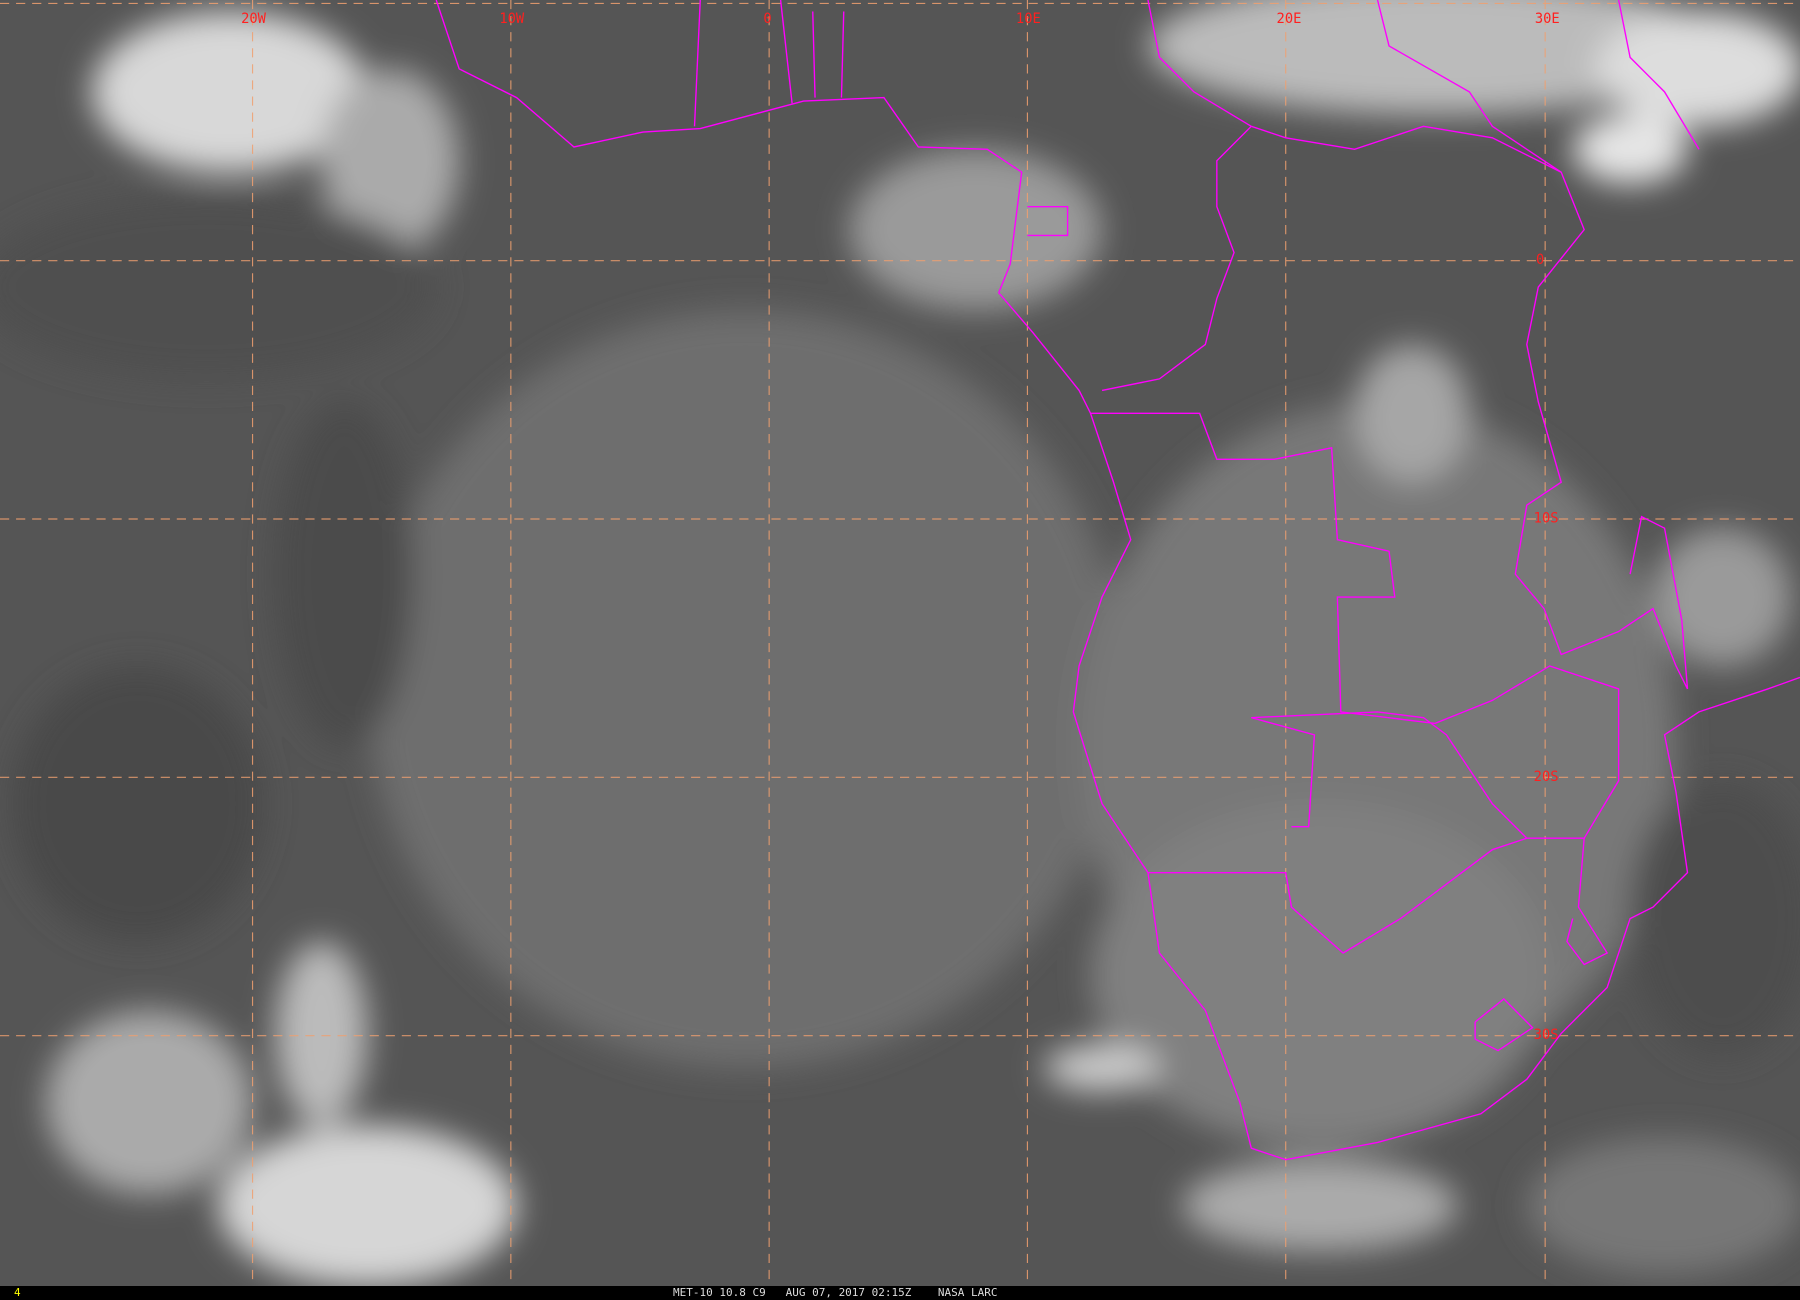 This screenshot has height=1300, width=1800. I want to click on lat-label-0: 0, so click(1540, 260).